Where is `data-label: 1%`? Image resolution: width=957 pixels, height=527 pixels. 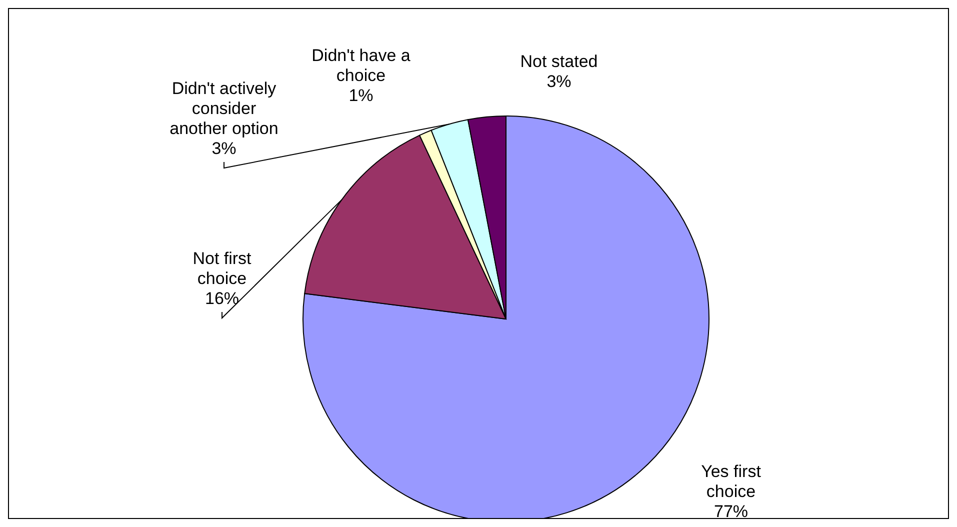 data-label: 1% is located at coordinates (361, 95).